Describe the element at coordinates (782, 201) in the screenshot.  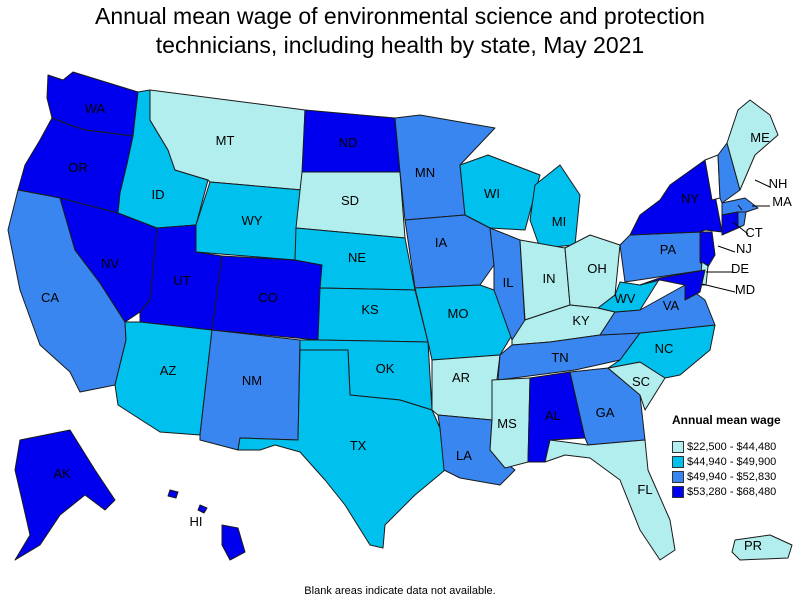
I see `state-label-ma: MA` at that location.